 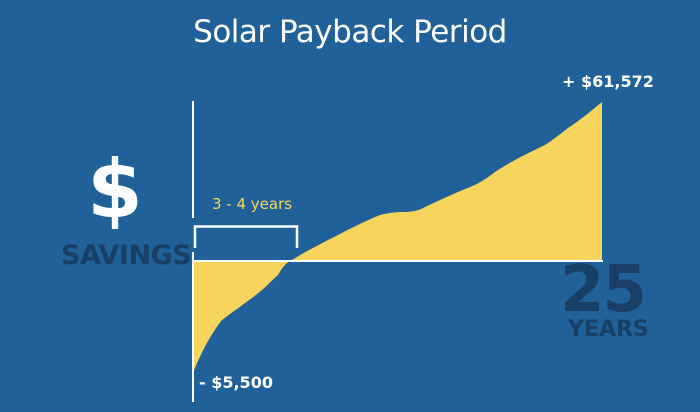 I want to click on savings-axis-label: SAVINGS, so click(x=126, y=255).